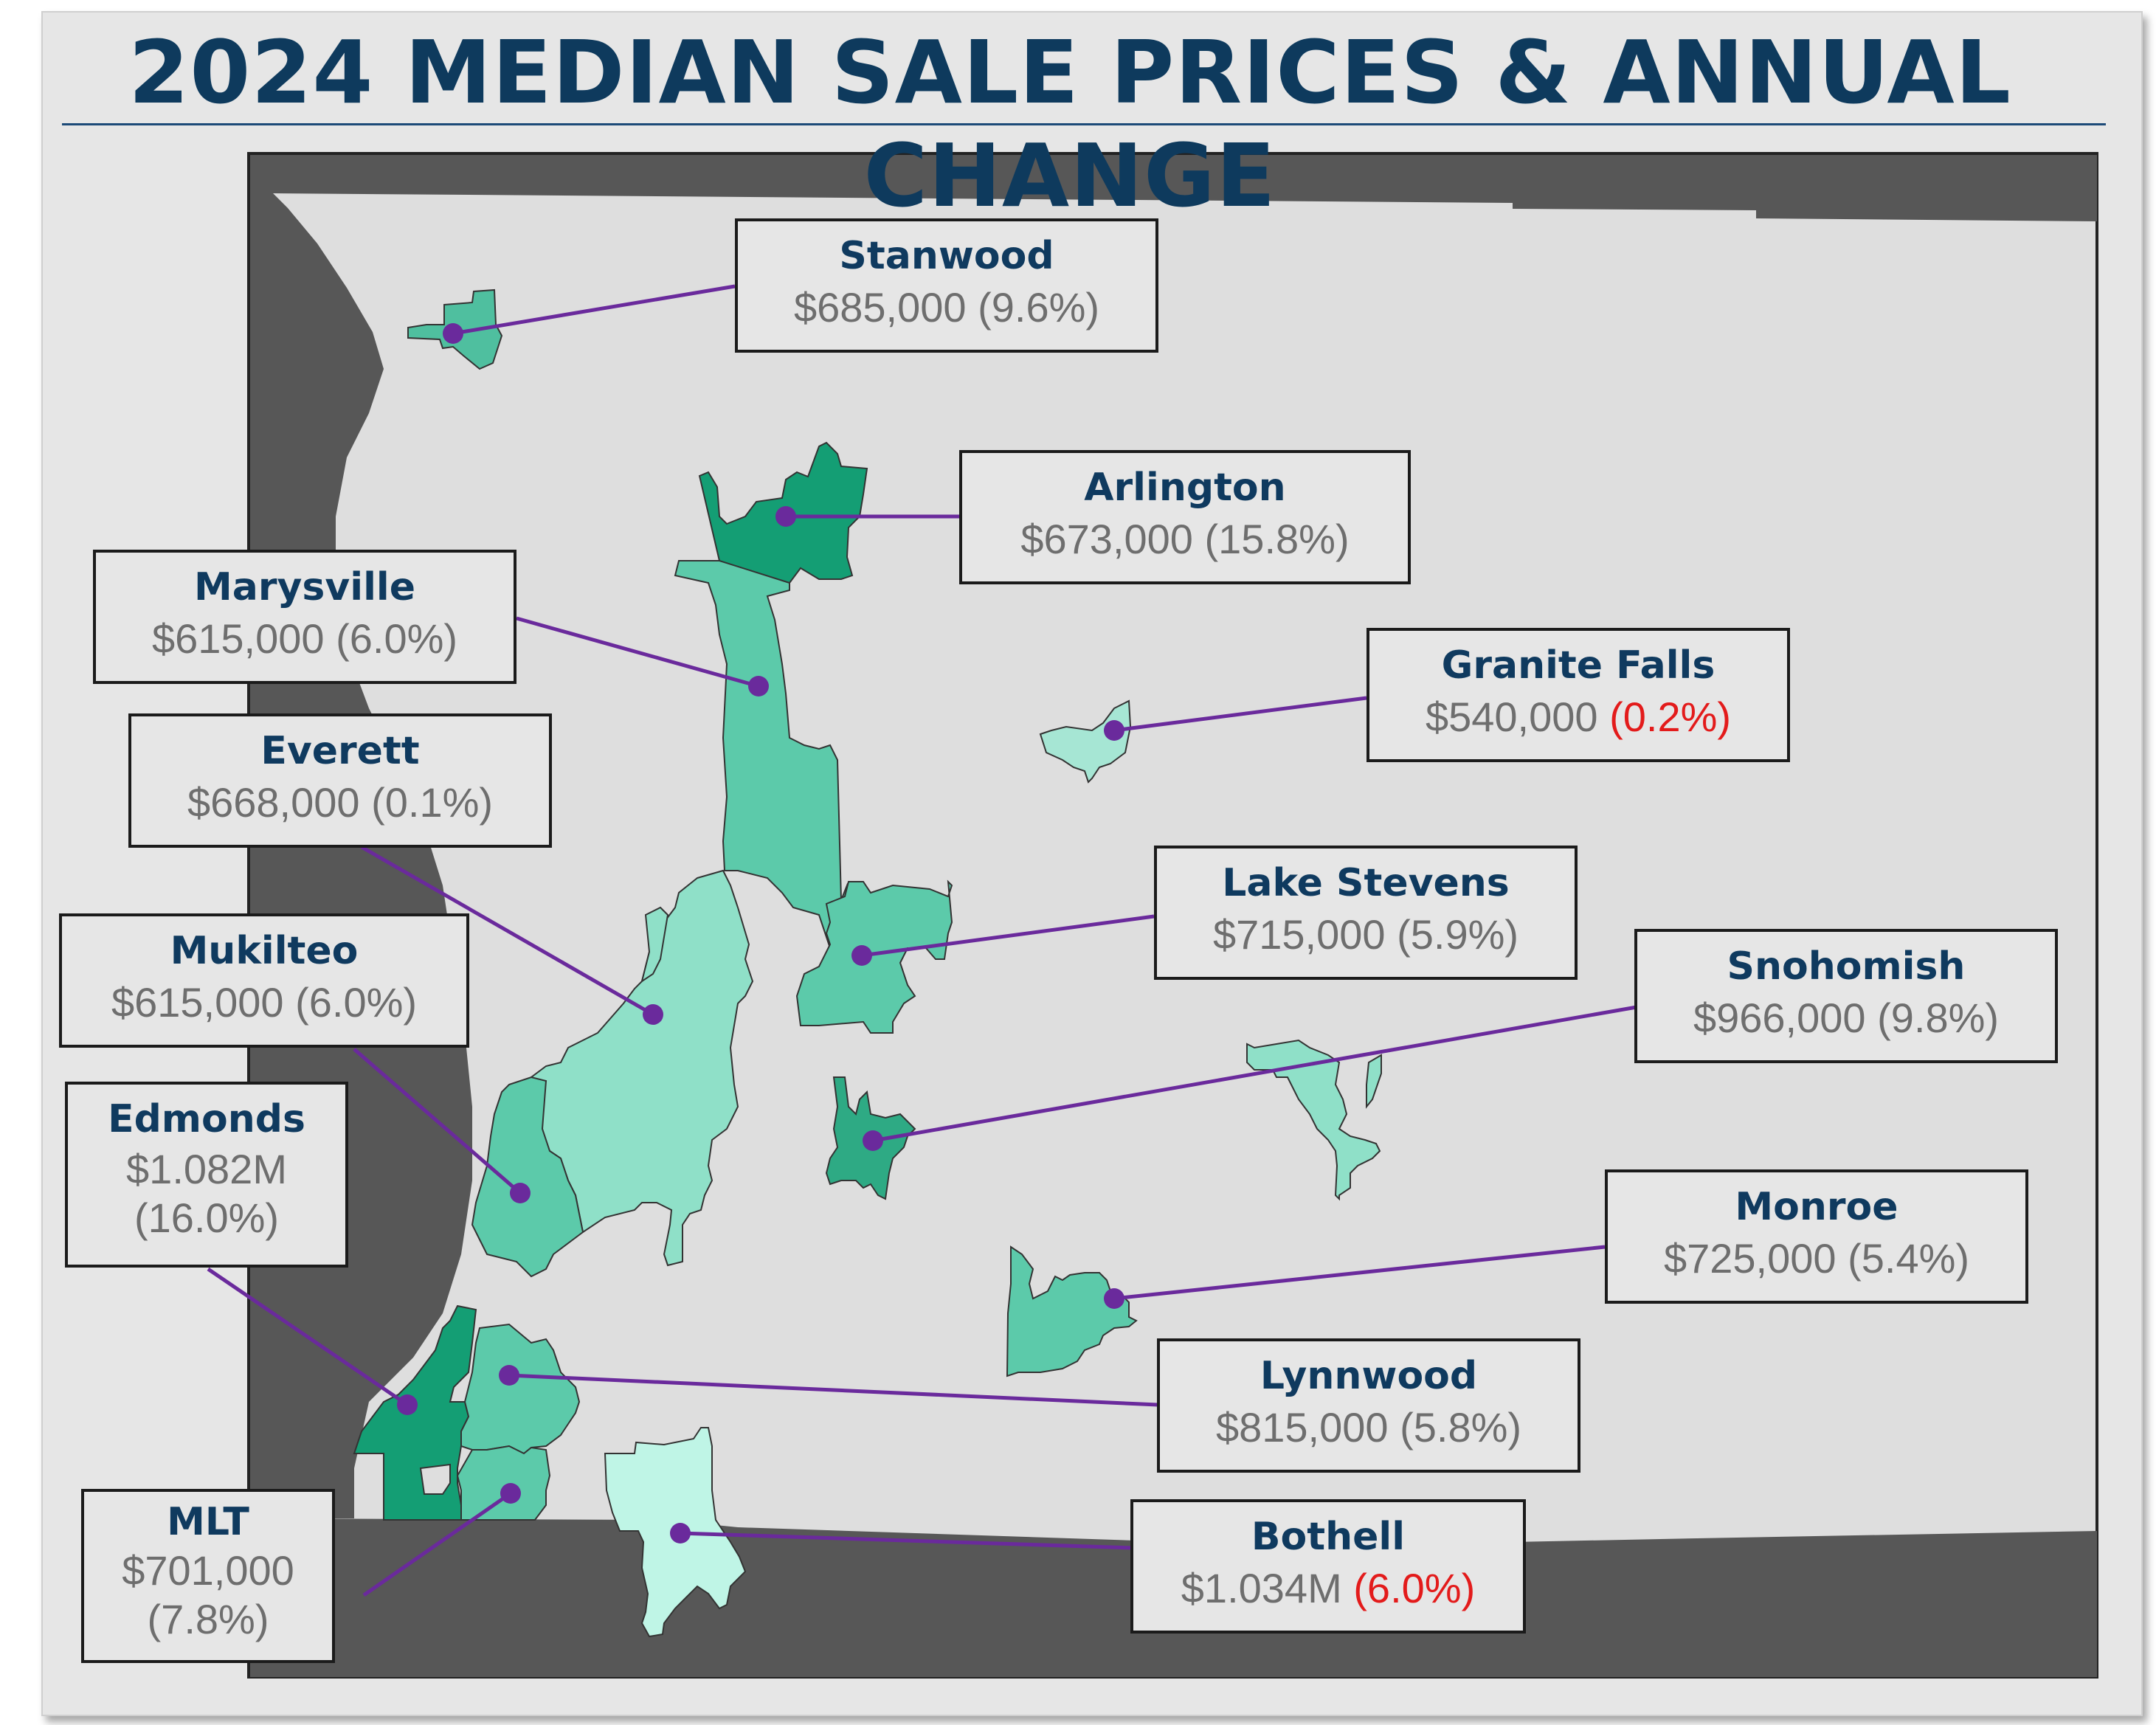  I want to click on price: $673,000, so click(1106, 539).